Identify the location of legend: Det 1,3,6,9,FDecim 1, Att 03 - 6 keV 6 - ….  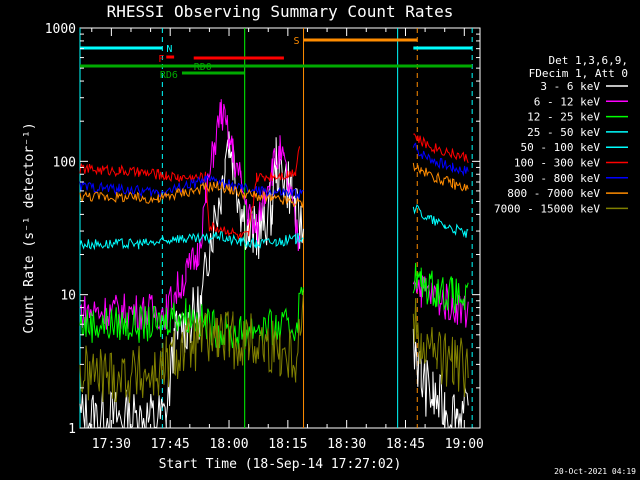
(561, 134).